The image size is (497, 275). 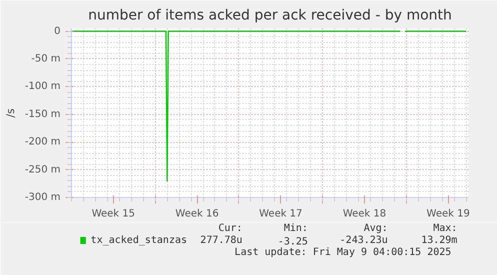 I want to click on x-tick-label: Week 18, so click(x=364, y=214).